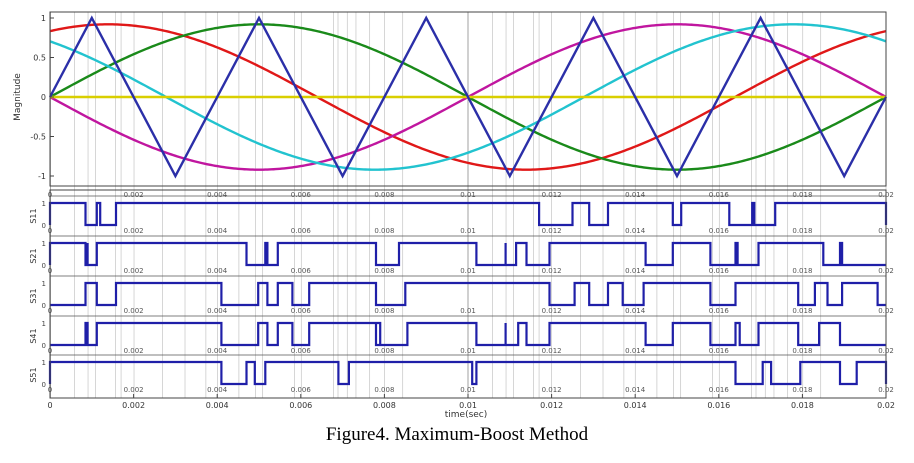 This screenshot has width=914, height=463. Describe the element at coordinates (39, 58) in the screenshot. I see `y-tick-label: 0.5` at that location.